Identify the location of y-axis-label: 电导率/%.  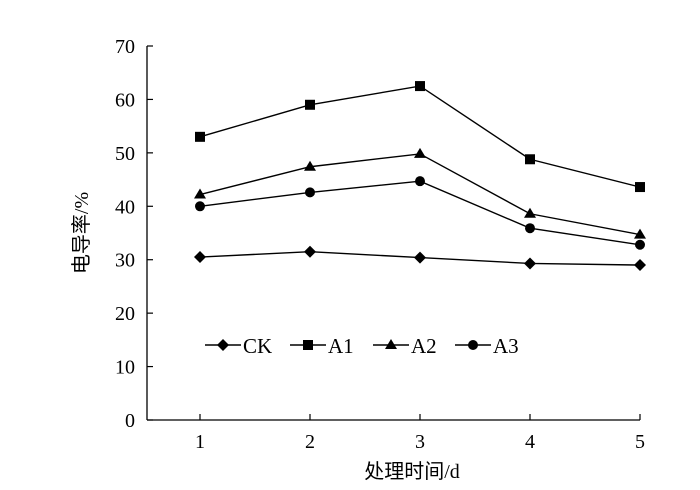
(81, 233).